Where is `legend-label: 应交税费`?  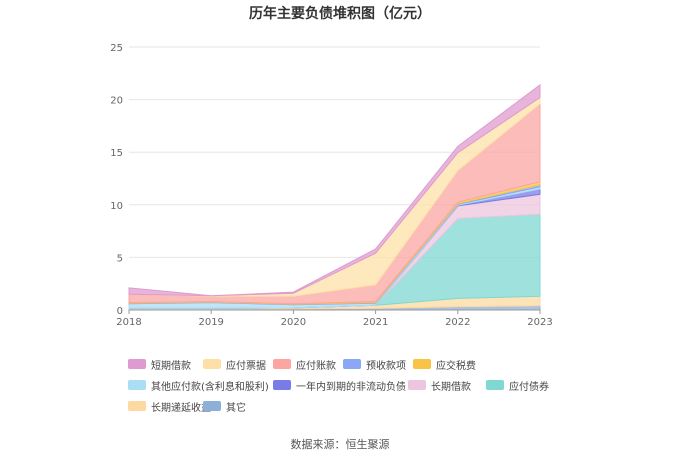
legend-label: 应交税费 is located at coordinates (456, 366).